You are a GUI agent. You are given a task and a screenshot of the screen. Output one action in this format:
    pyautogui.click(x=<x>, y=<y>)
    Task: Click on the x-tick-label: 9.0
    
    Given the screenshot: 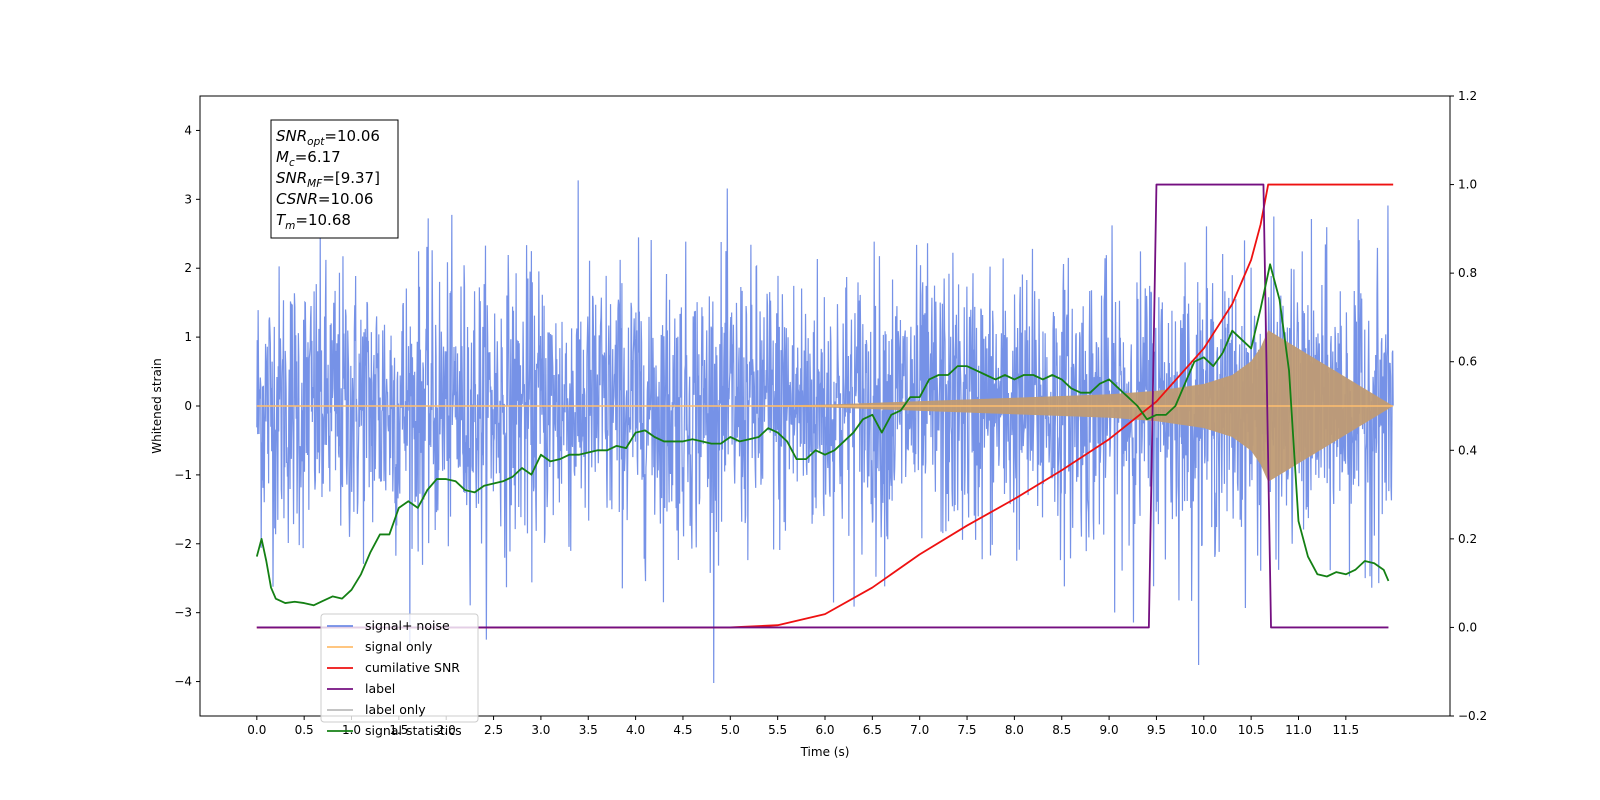 What is the action you would take?
    pyautogui.click(x=1109, y=730)
    